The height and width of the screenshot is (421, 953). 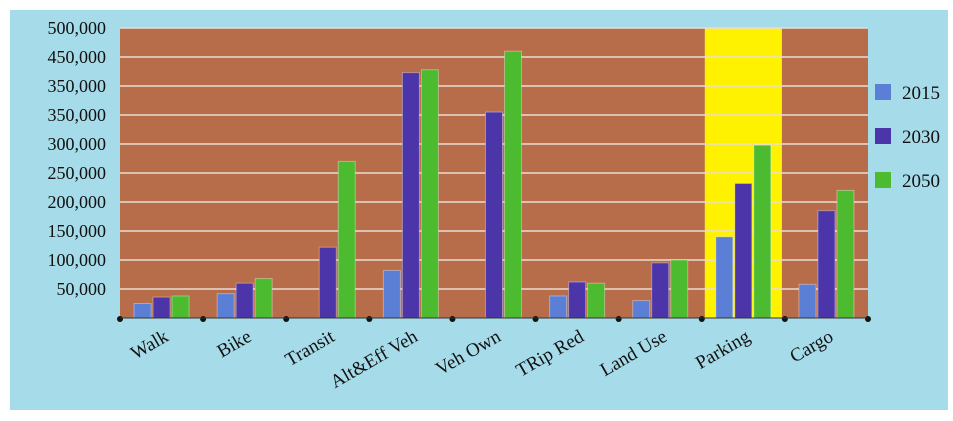 I want to click on y-tick-label: 450,000, so click(x=77, y=57).